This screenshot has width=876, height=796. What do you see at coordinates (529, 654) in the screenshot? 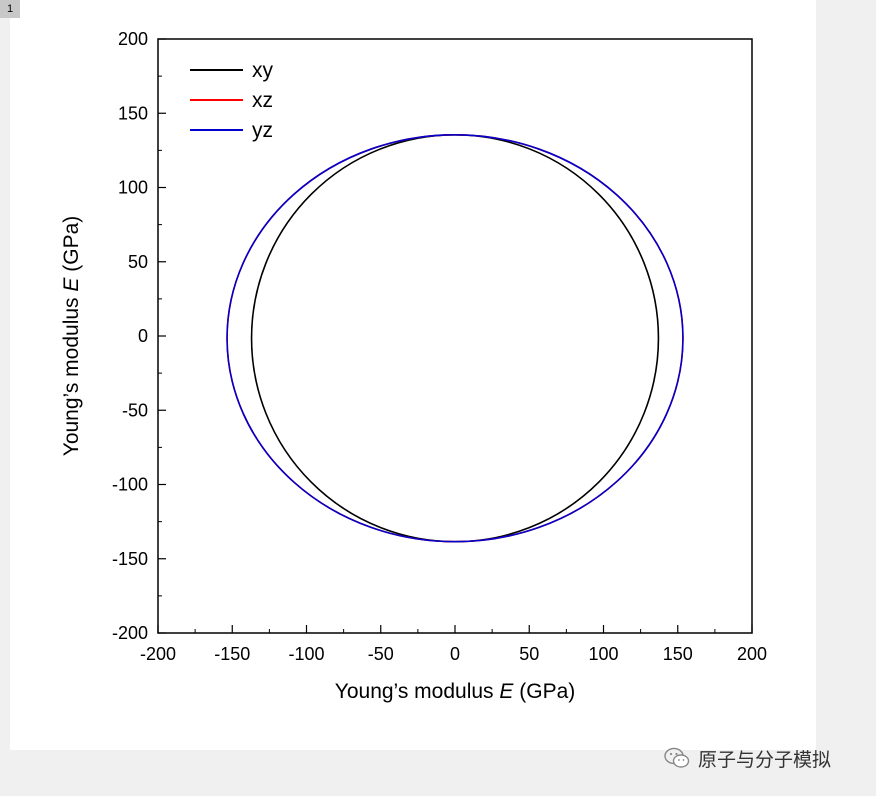
I see `x-tick-label: 50` at bounding box center [529, 654].